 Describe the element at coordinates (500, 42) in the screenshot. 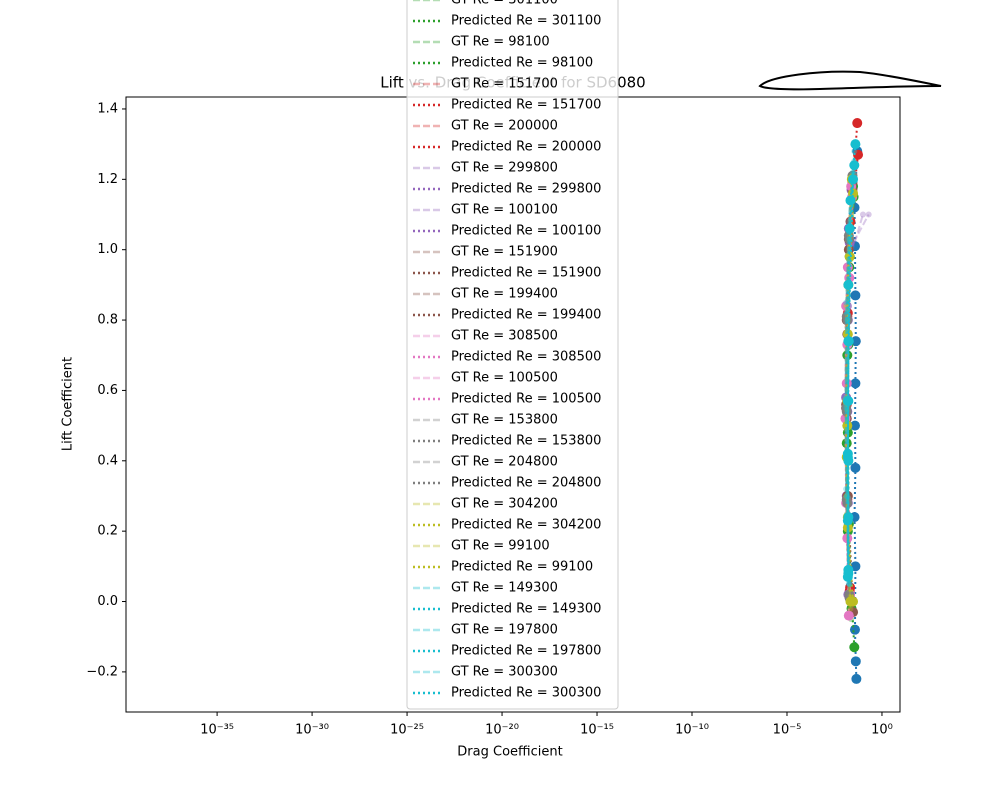

I see `legend-label: GT Re = 98100` at that location.